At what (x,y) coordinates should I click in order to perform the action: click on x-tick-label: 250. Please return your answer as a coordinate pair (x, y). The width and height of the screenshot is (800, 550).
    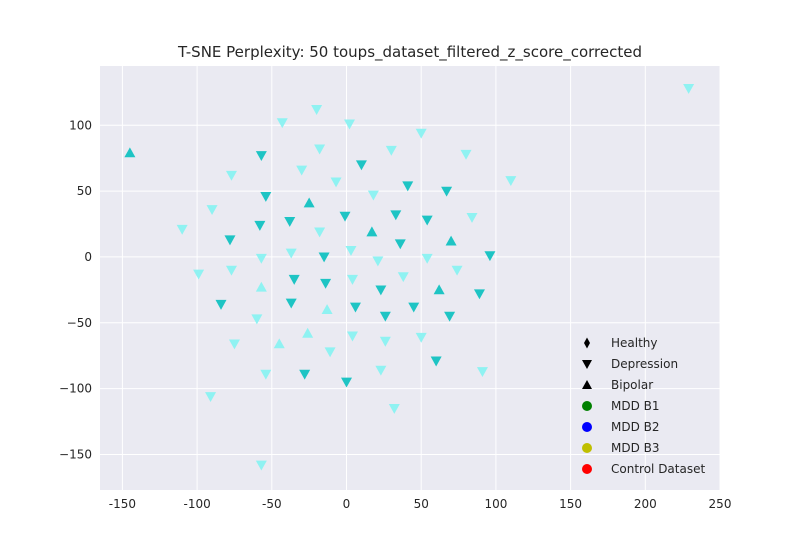
    Looking at the image, I should click on (720, 504).